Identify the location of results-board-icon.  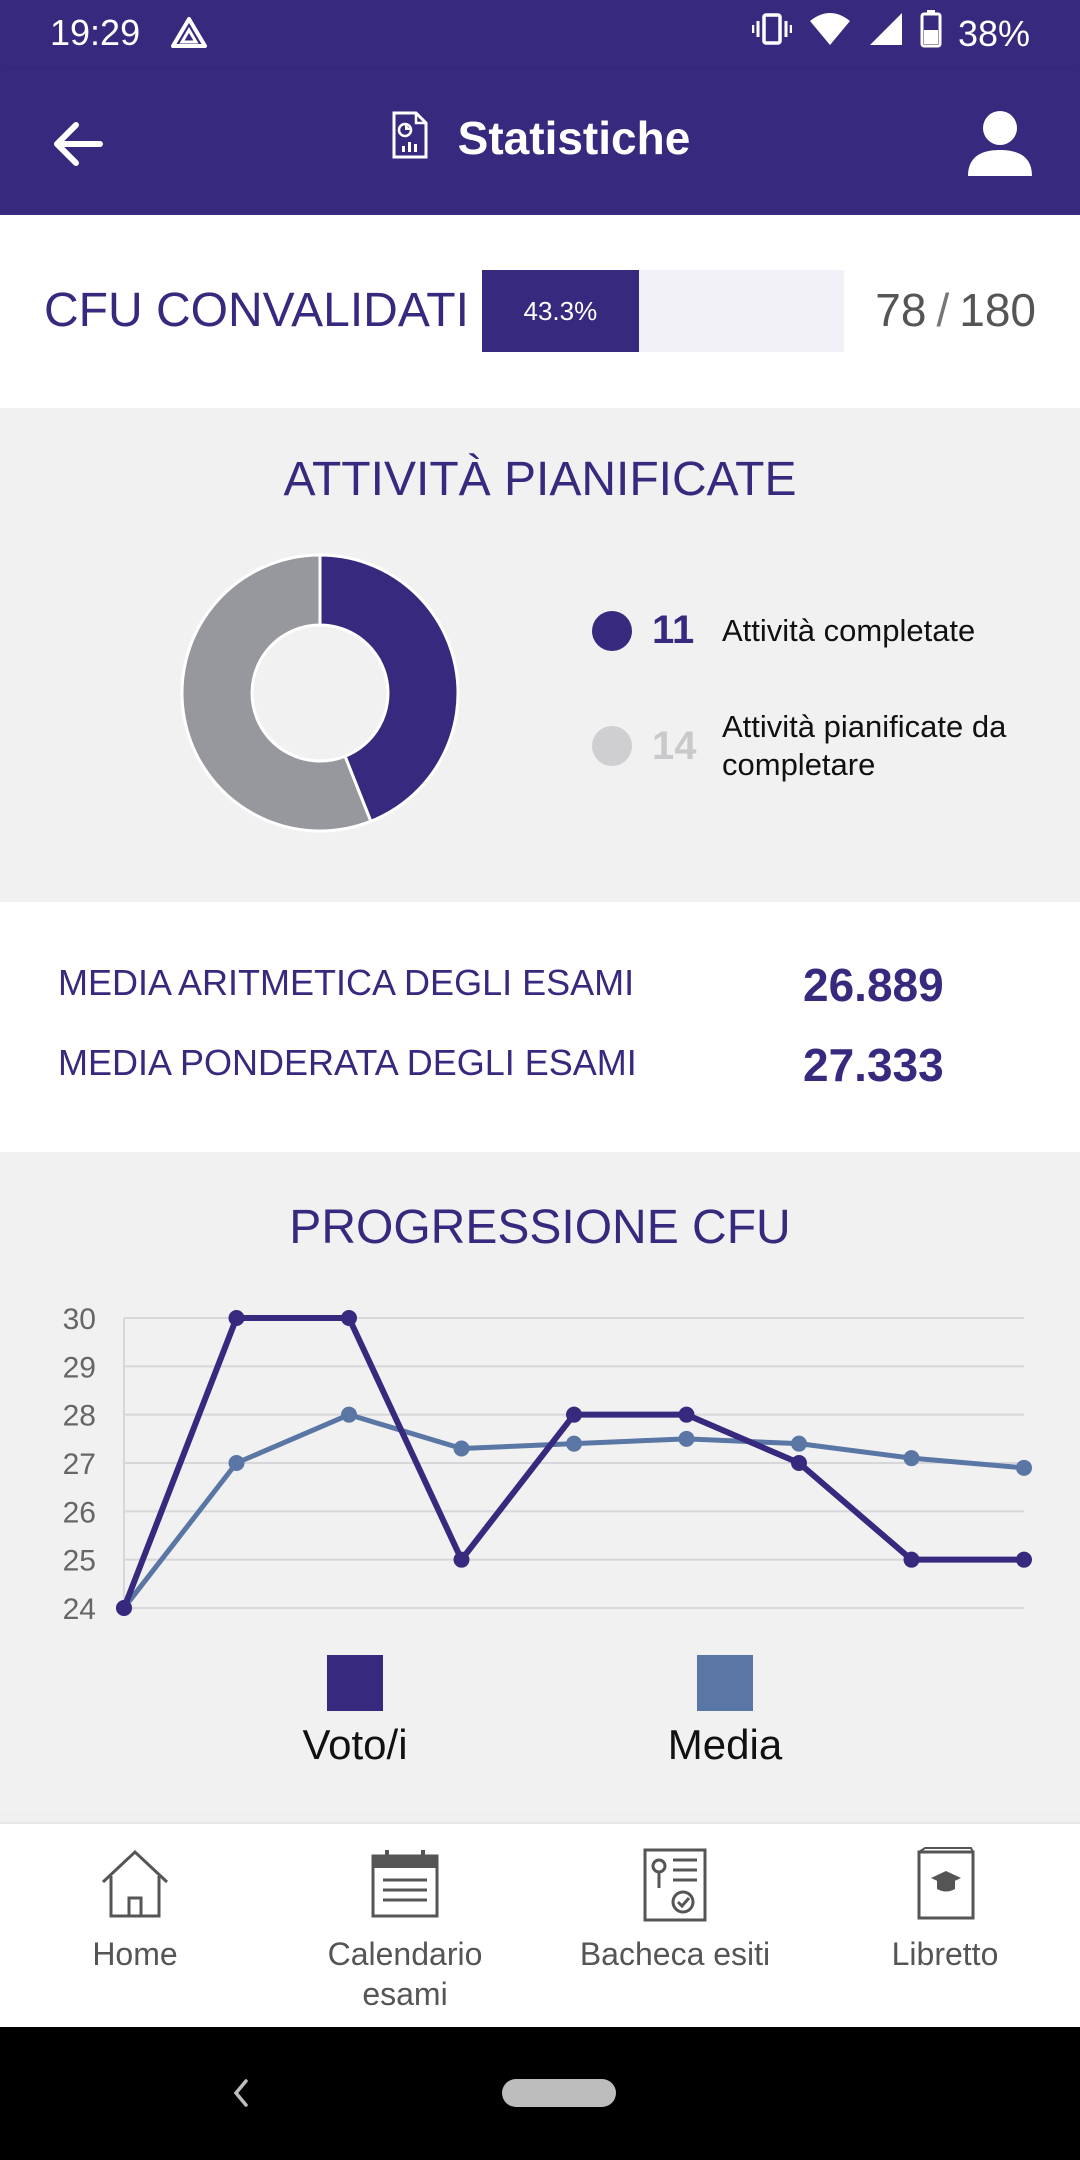
(675, 1885).